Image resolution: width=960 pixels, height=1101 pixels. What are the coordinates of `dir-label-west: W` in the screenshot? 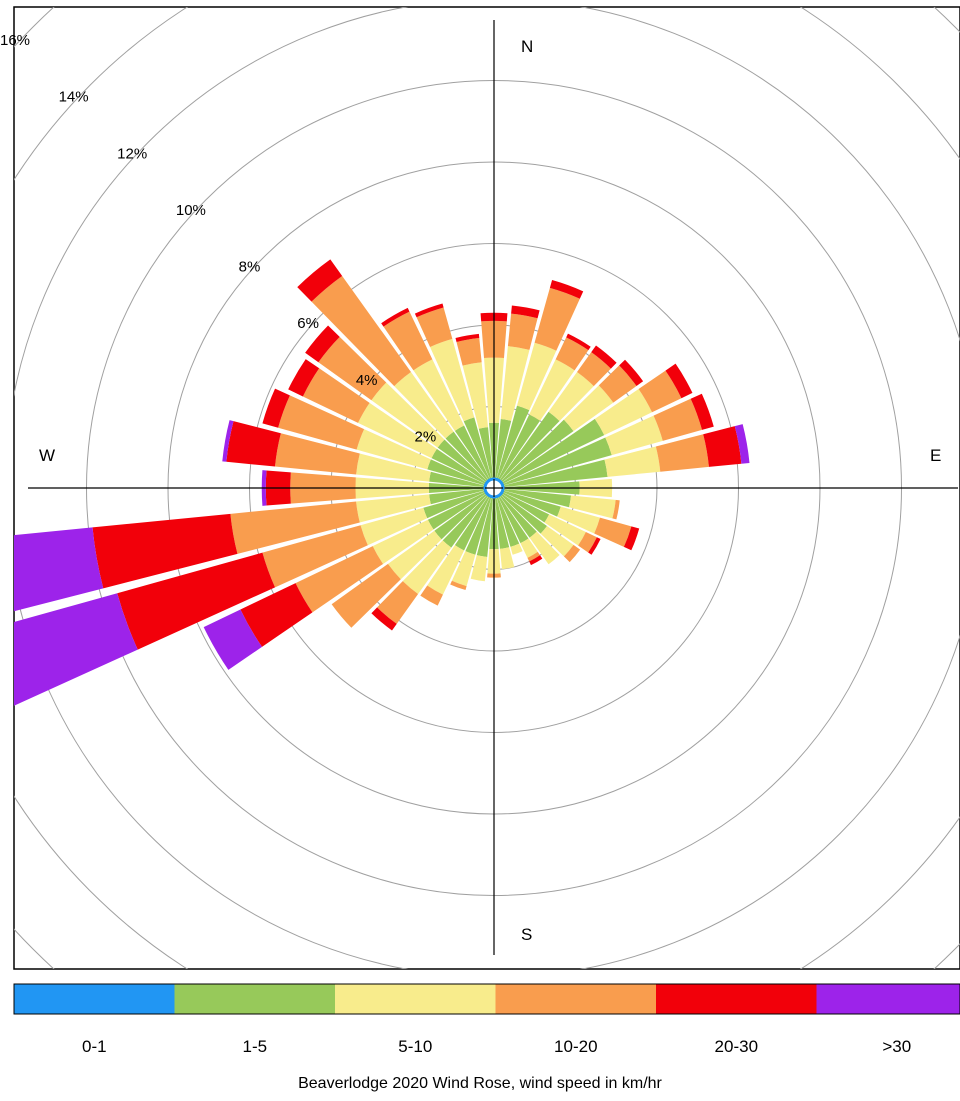 It's located at (47, 455).